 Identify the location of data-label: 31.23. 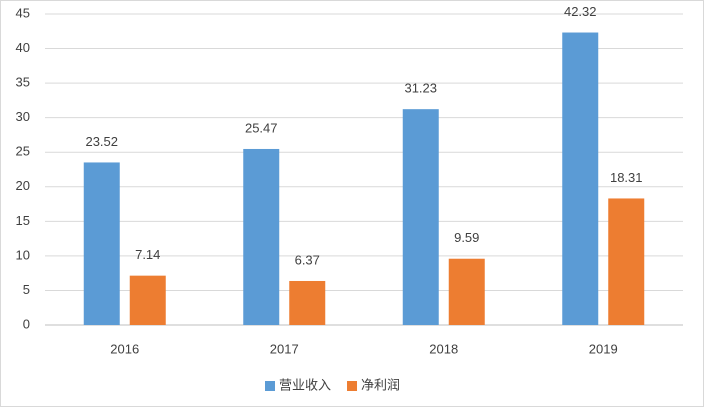
(420, 88).